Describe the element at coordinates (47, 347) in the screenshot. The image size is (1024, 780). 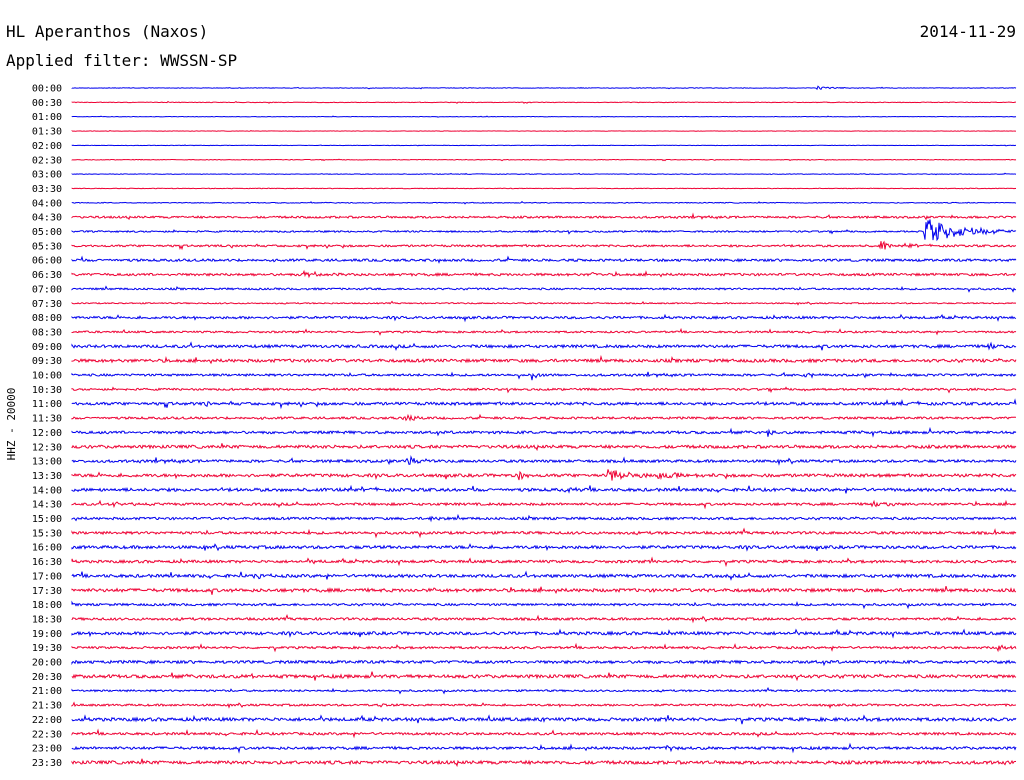
I see `row-time-label: 09:00` at that location.